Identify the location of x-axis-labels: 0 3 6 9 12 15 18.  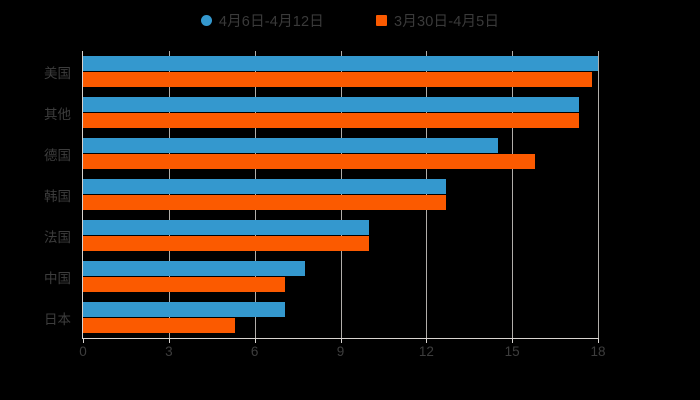
(342, 353).